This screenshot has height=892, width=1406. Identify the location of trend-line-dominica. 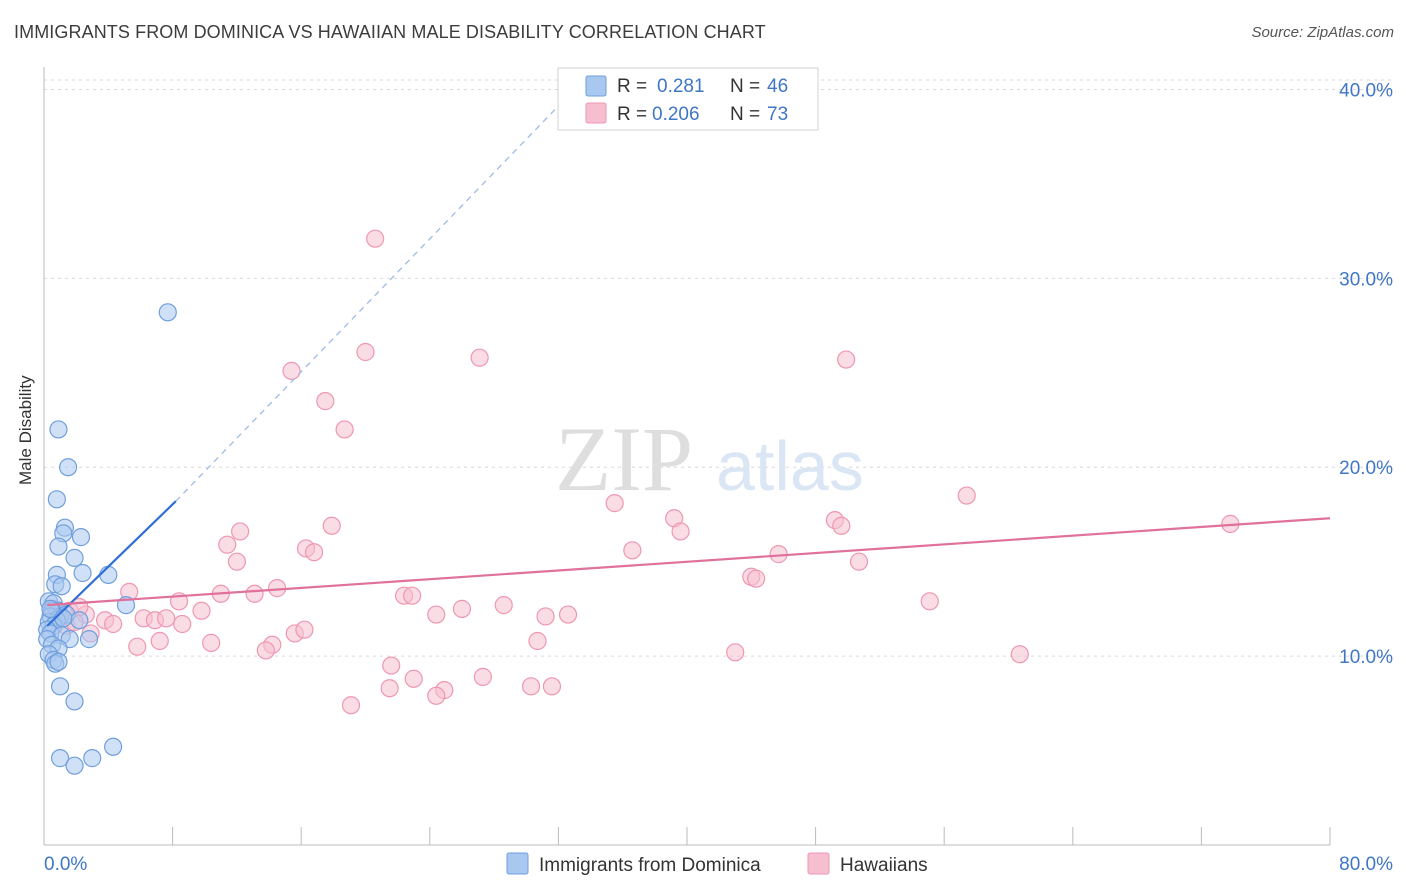
(111, 563).